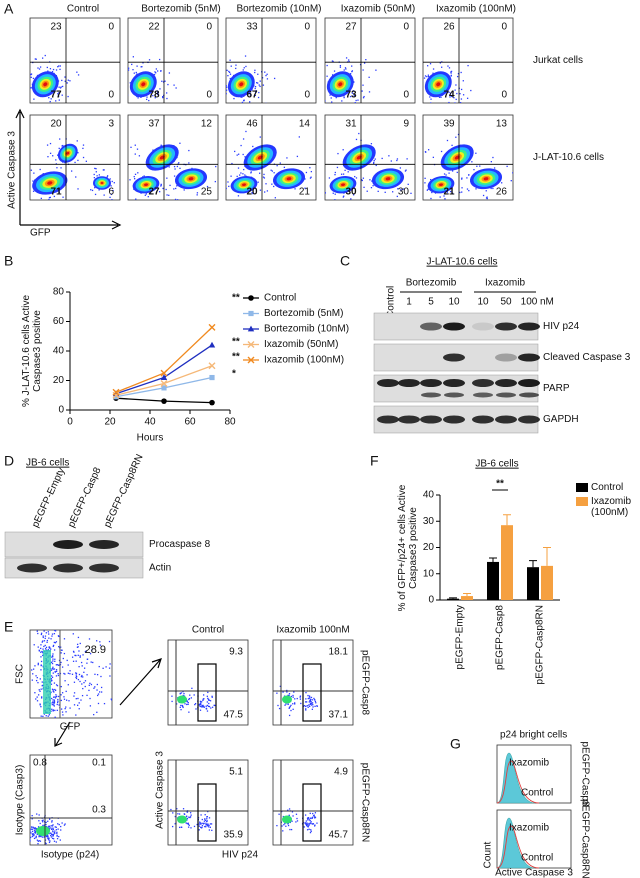  What do you see at coordinates (208, 802) in the screenshot?
I see `plot-frame` at bounding box center [208, 802].